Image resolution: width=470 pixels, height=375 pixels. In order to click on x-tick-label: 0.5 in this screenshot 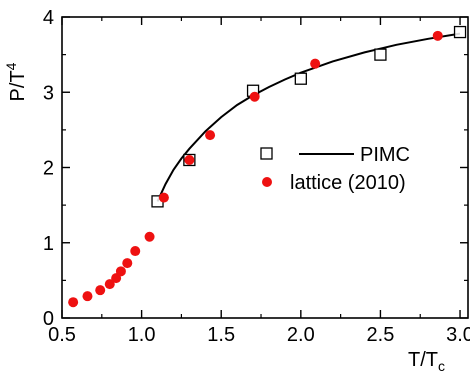, I will do `click(62, 335)`.